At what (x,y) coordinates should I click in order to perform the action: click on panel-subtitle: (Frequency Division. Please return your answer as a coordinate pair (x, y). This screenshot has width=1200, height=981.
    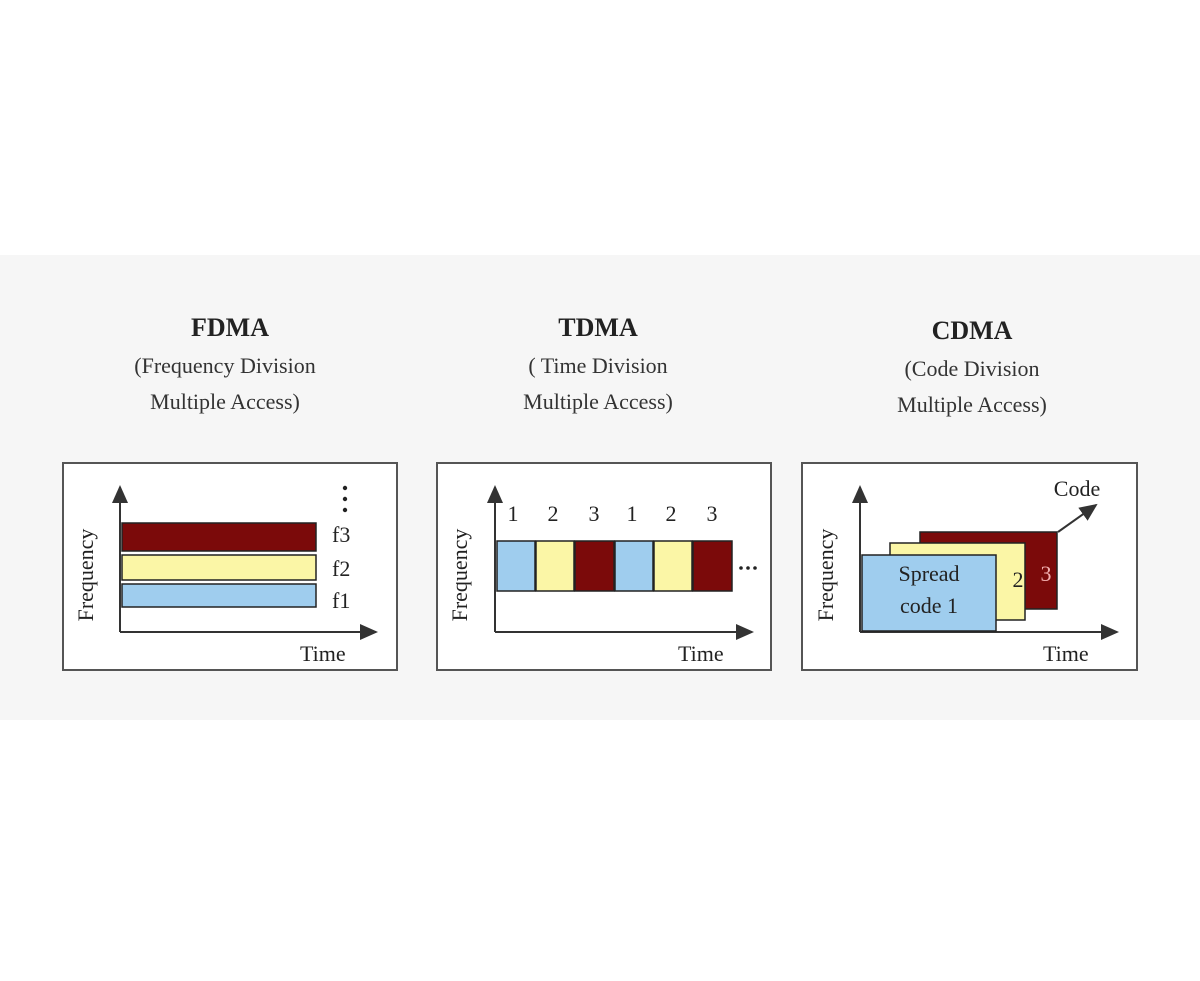
    Looking at the image, I should click on (224, 365).